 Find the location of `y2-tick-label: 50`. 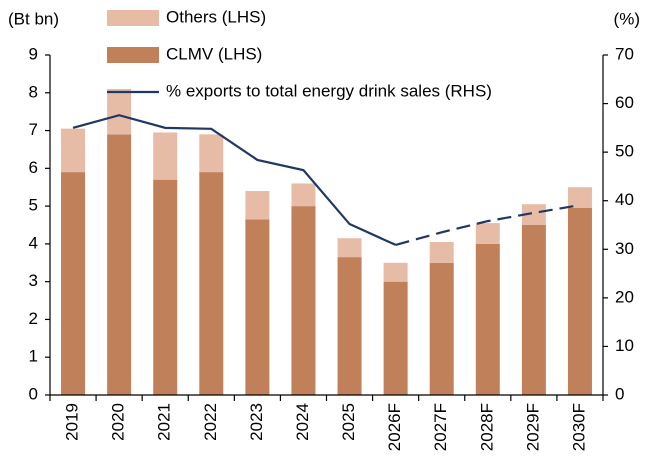

y2-tick-label: 50 is located at coordinates (624, 151).